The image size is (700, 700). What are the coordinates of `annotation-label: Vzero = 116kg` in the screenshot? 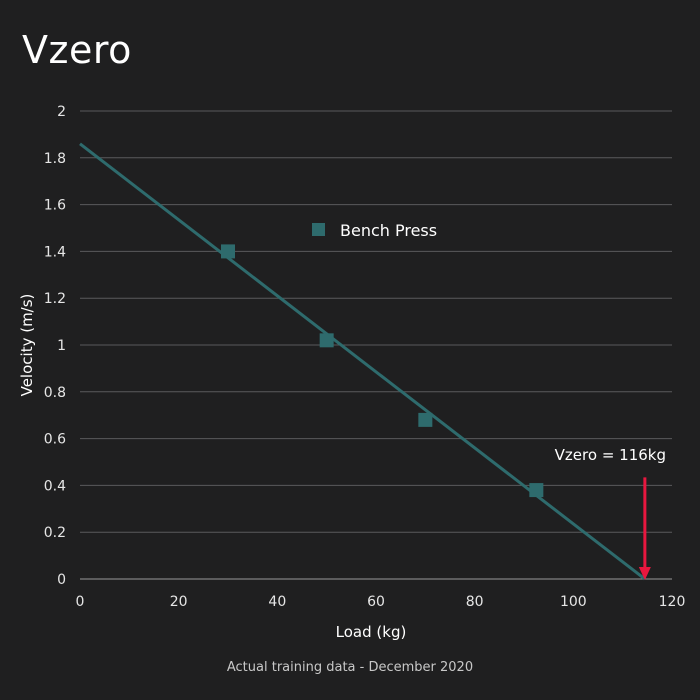 It's located at (610, 455).